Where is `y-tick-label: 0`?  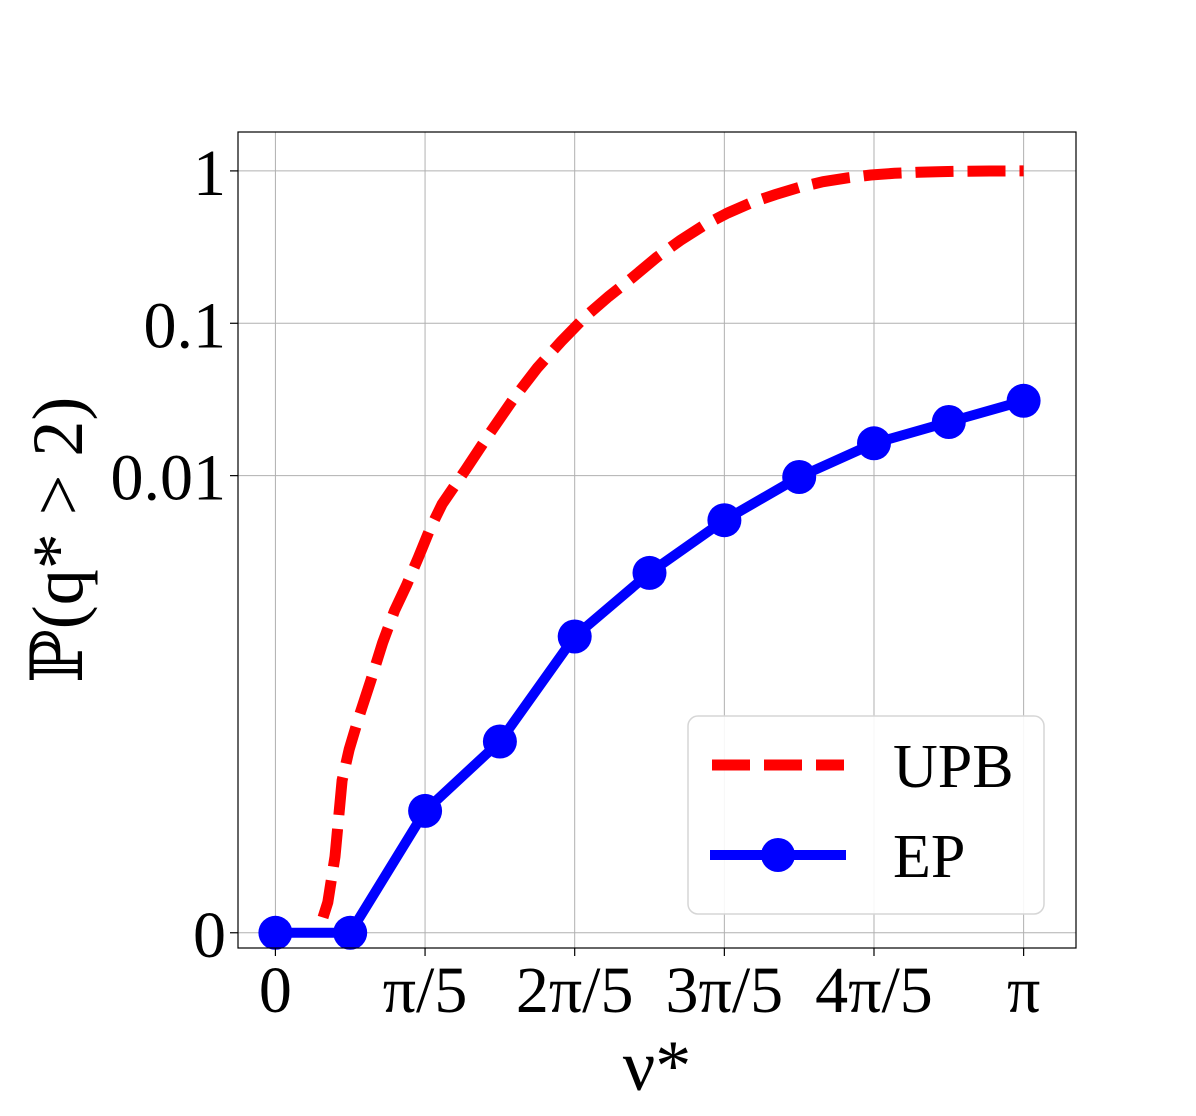 y-tick-label: 0 is located at coordinates (209, 935).